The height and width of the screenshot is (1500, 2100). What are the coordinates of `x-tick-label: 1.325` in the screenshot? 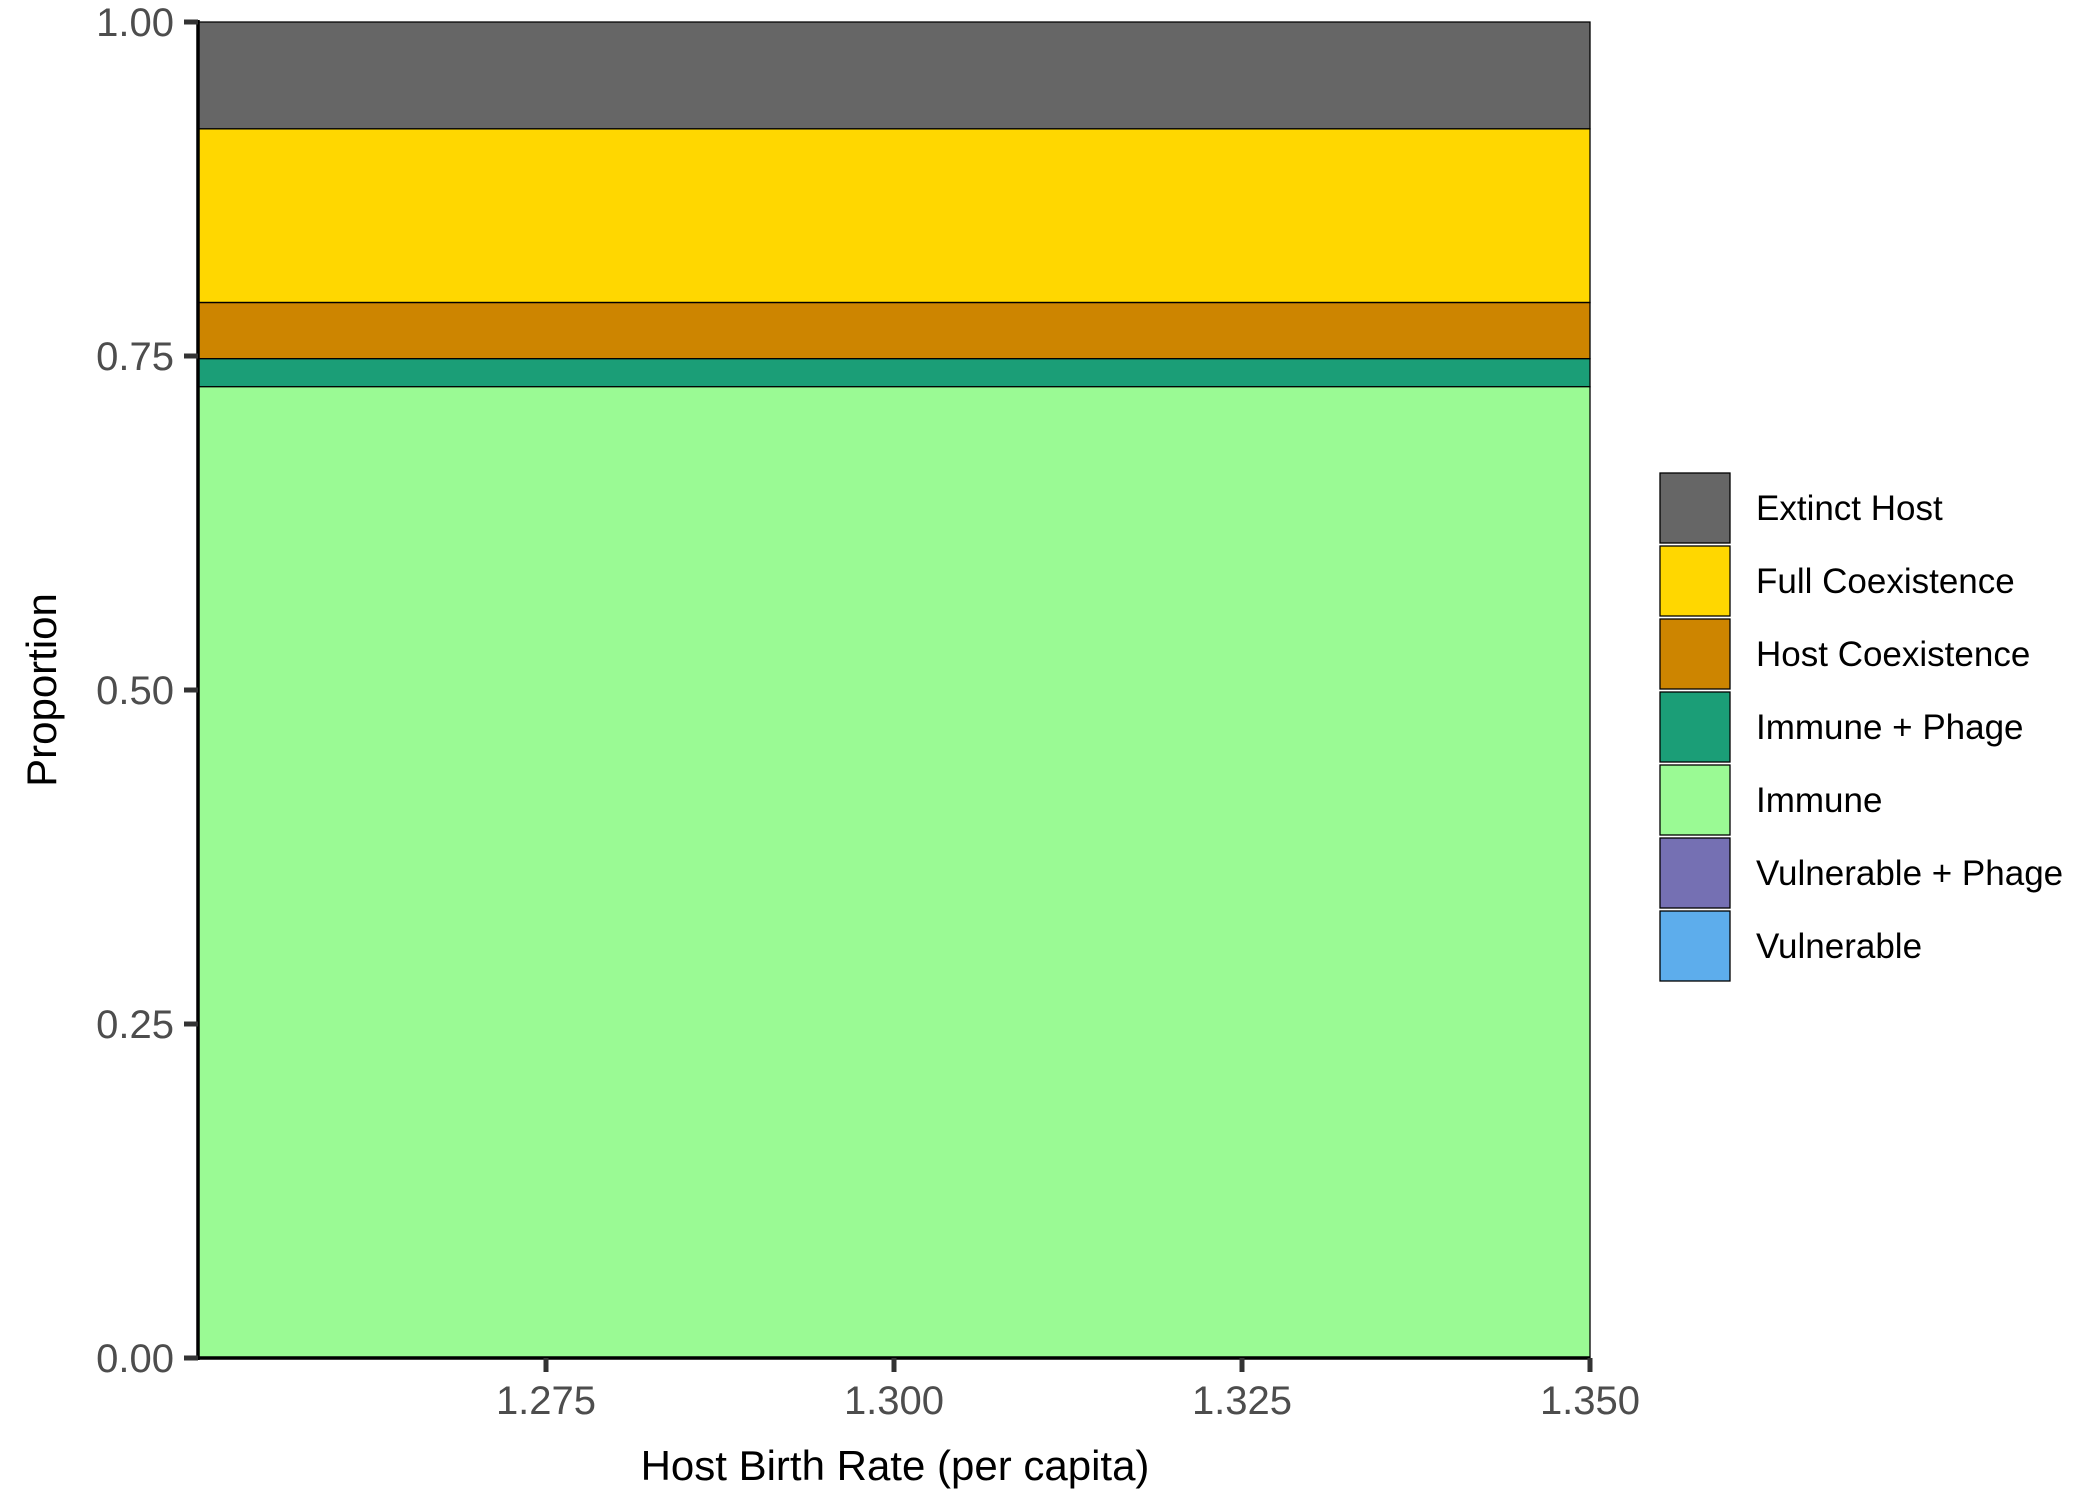 It's located at (1242, 1401).